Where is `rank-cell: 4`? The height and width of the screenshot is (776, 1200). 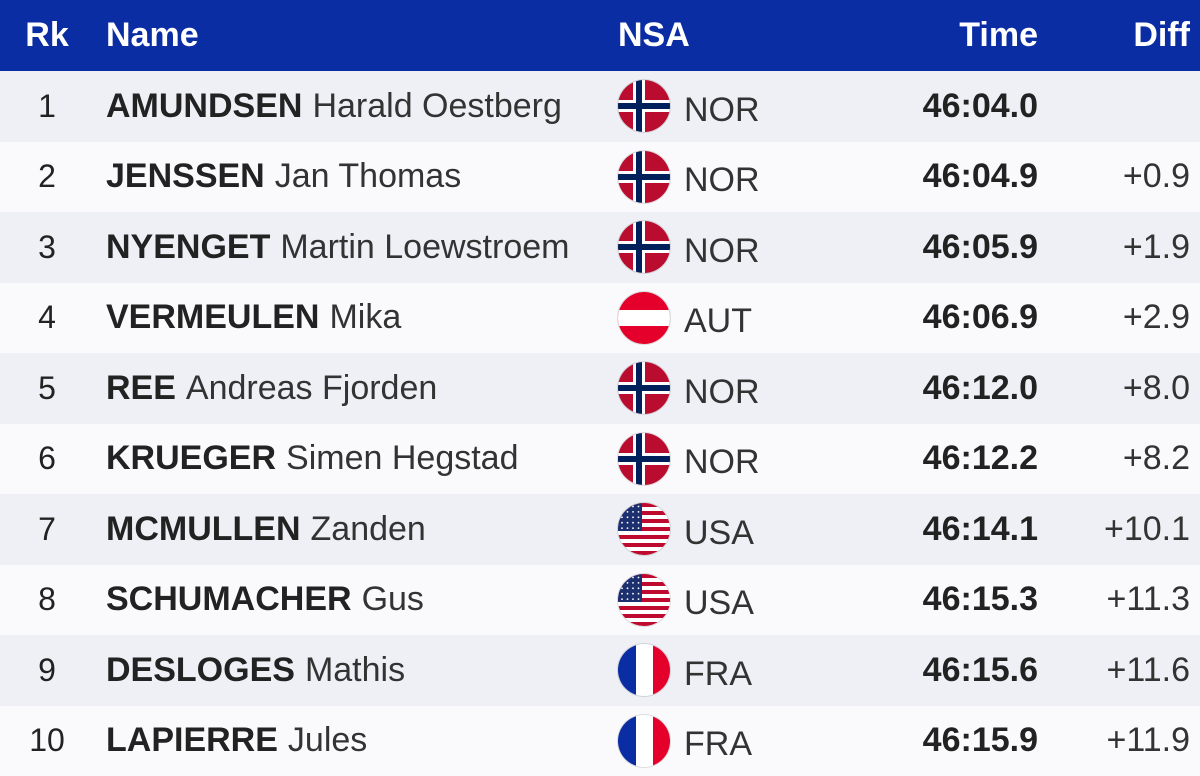
rank-cell: 4 is located at coordinates (47, 317).